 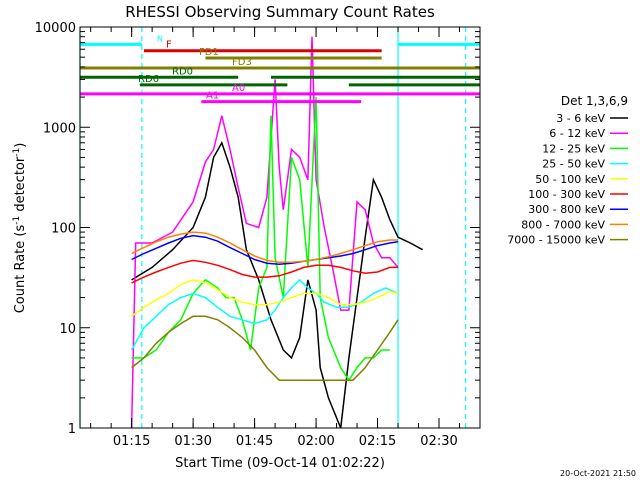 I want to click on legend-label-6: 300 - 800 keV, so click(x=566, y=209).